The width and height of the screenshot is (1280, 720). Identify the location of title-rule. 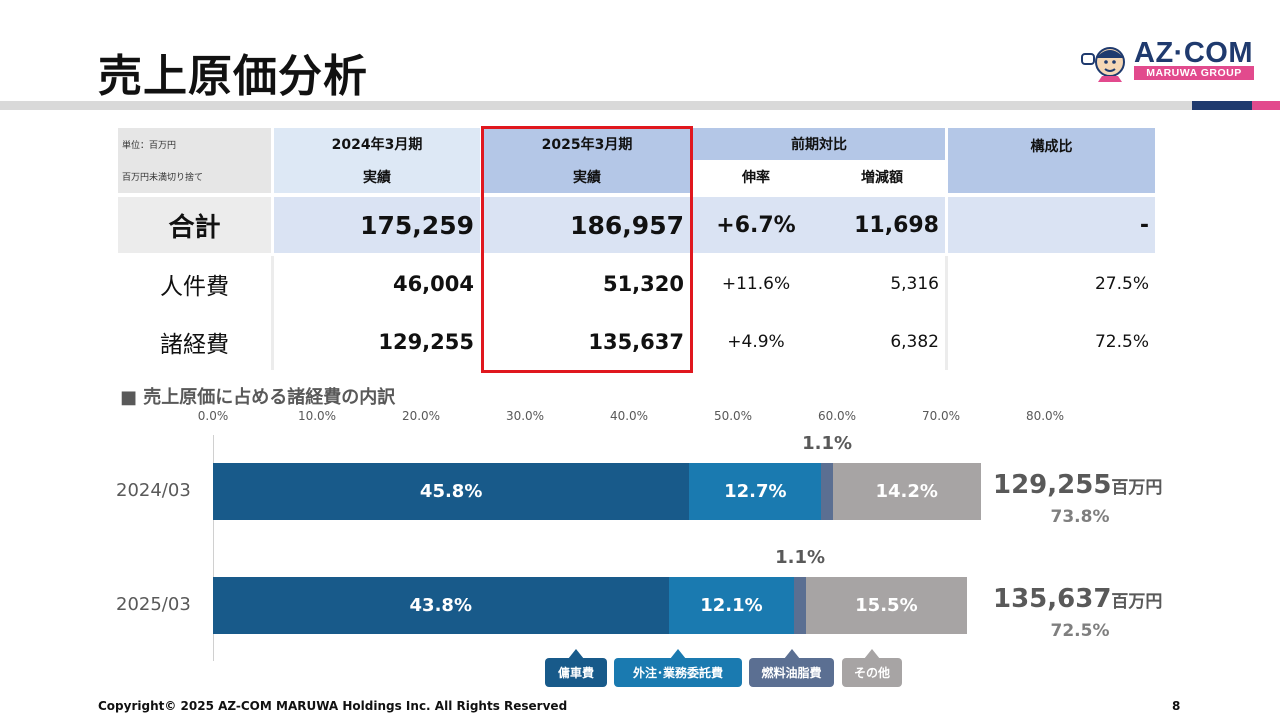
(640, 105).